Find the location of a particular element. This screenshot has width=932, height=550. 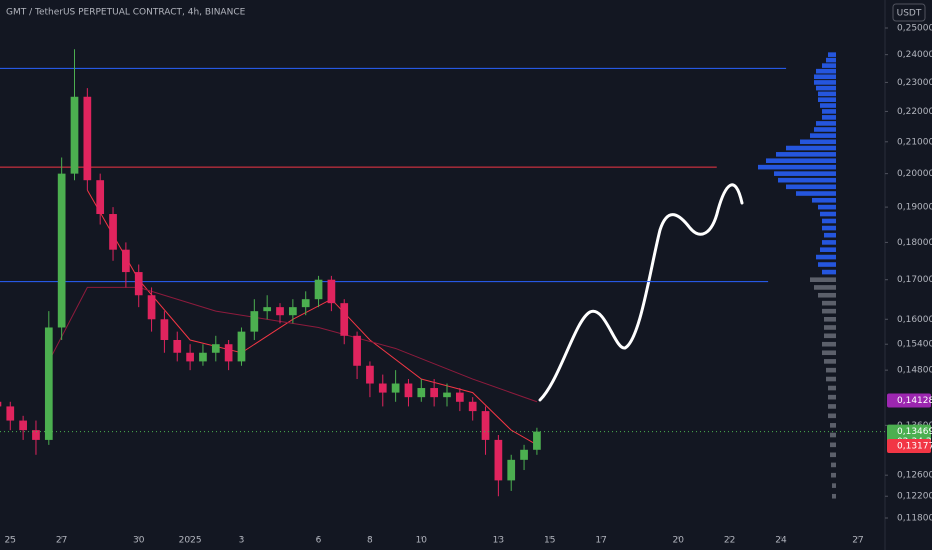

y-tick-label: 0,11800 is located at coordinates (914, 519).